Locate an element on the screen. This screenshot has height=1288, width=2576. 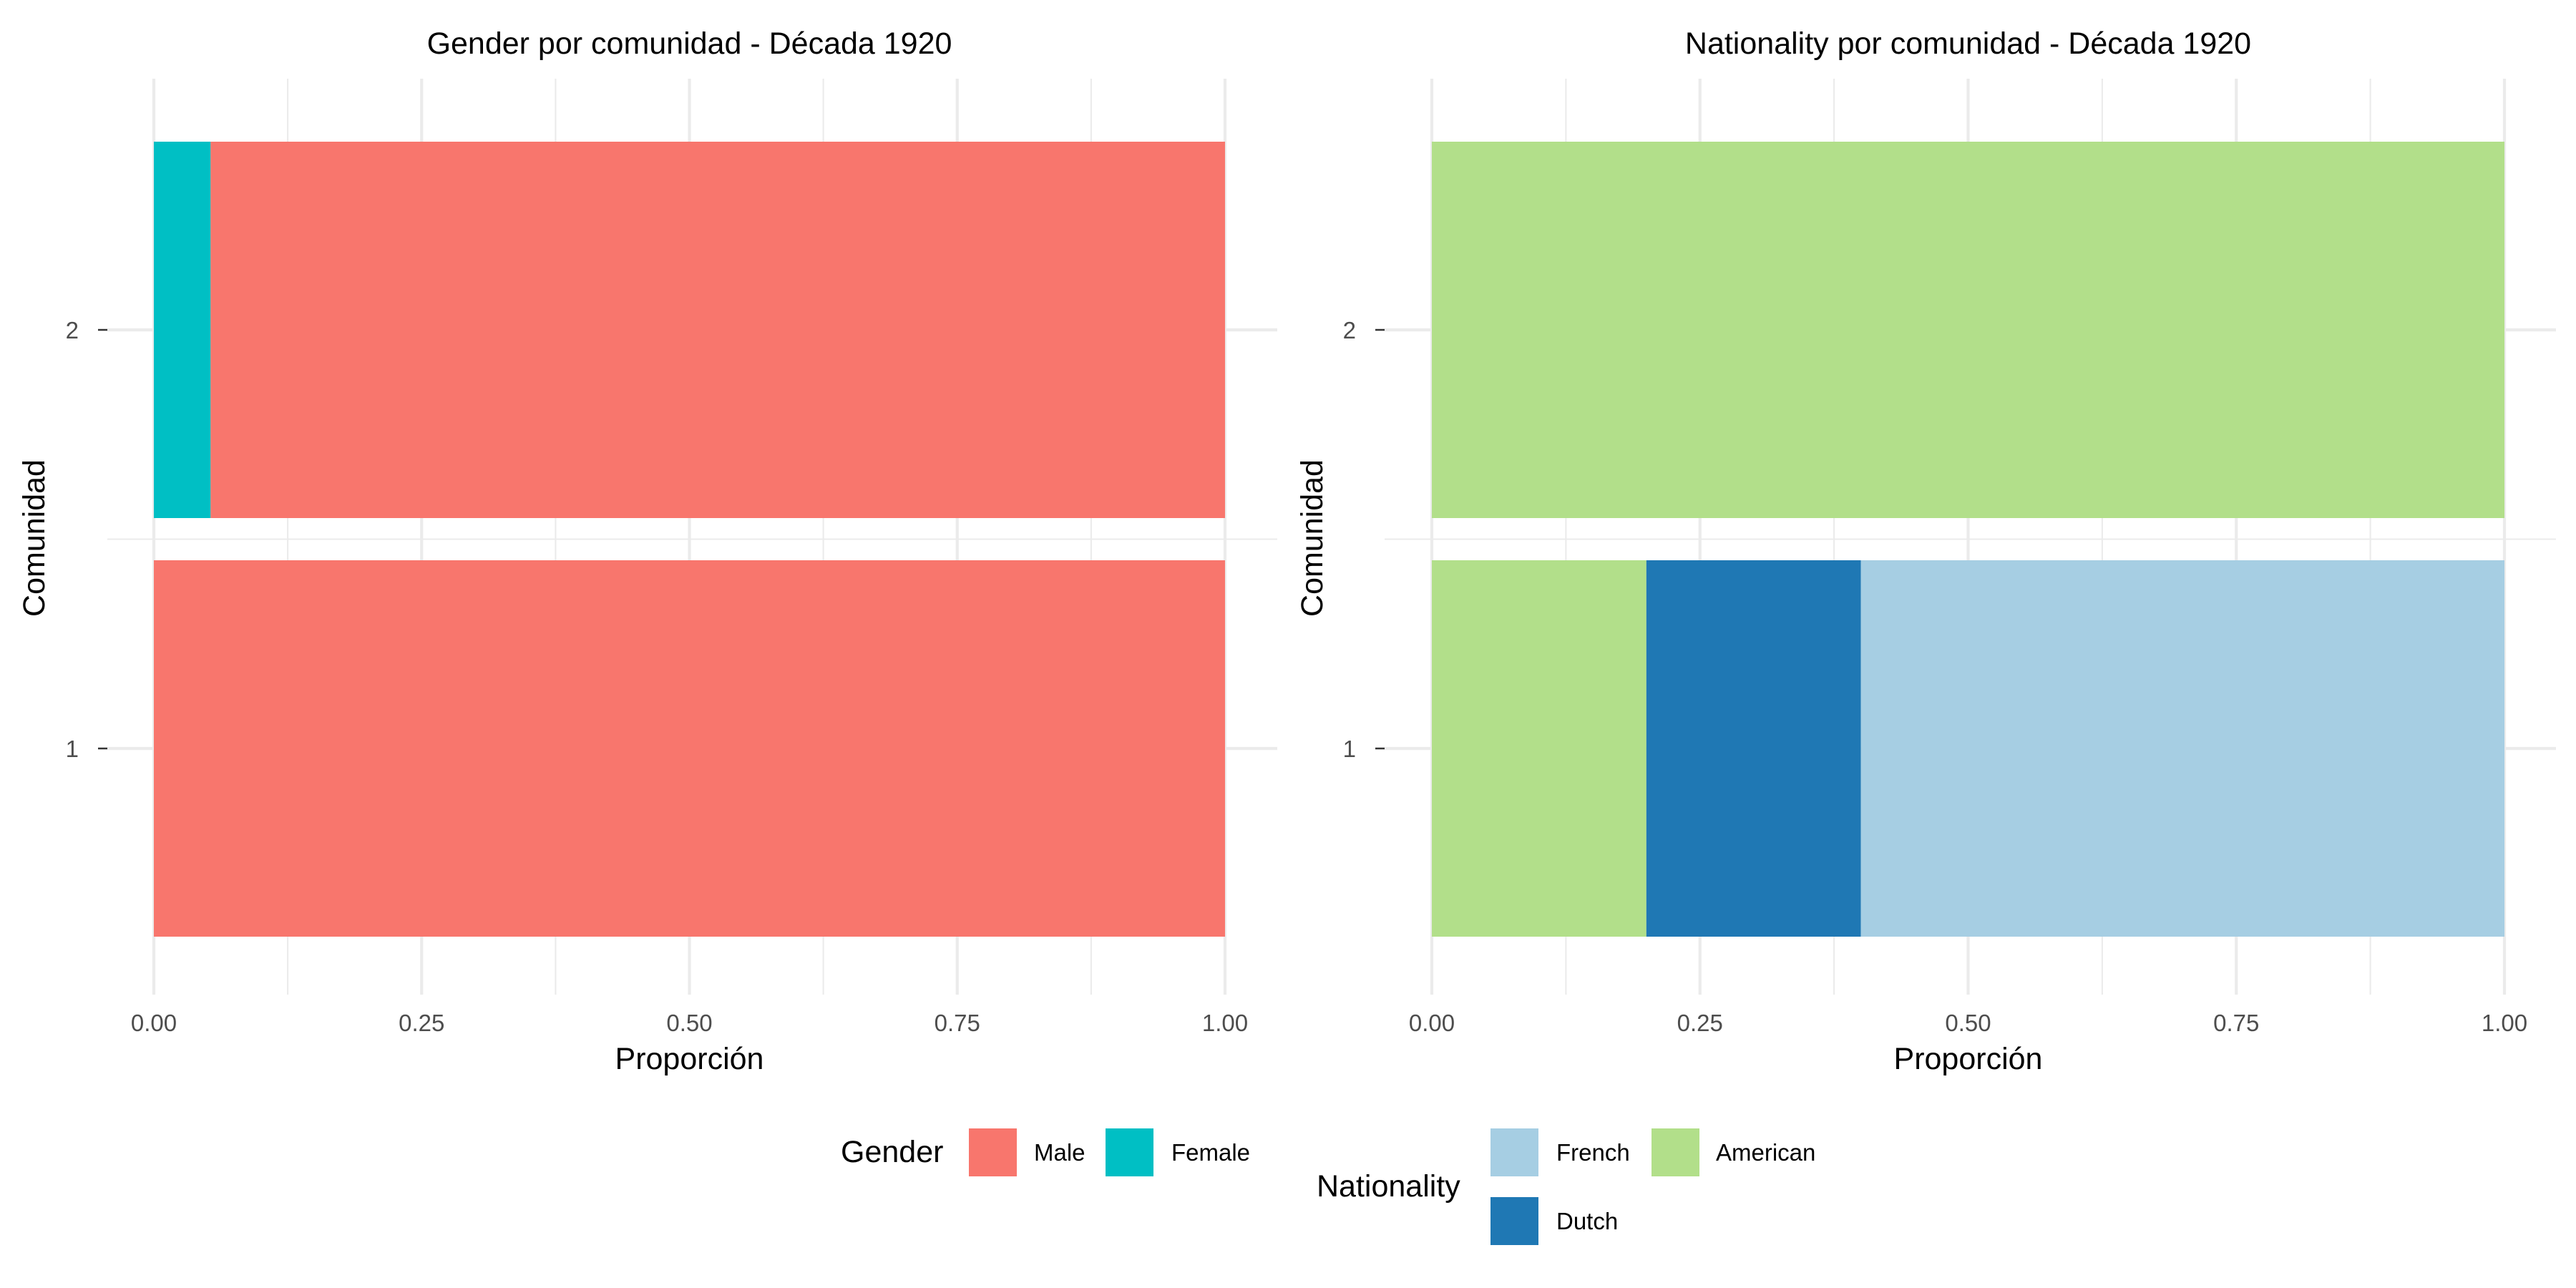
chart-title: Nationality por comunidad - Década 1920 is located at coordinates (1968, 43).